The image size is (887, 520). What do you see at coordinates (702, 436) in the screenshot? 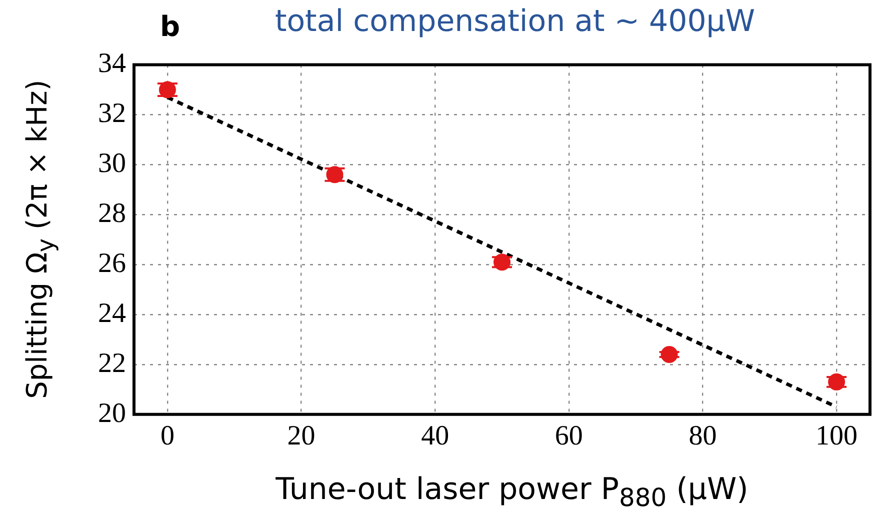
I see `x-tick-label: 80` at bounding box center [702, 436].